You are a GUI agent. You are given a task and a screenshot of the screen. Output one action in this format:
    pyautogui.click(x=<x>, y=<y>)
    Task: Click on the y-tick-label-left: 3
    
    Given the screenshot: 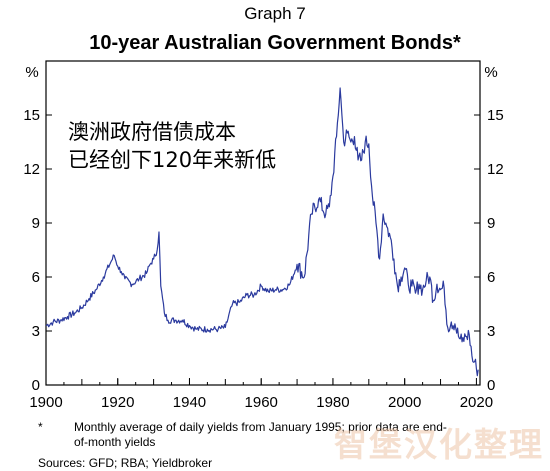 What is the action you would take?
    pyautogui.click(x=36, y=331)
    